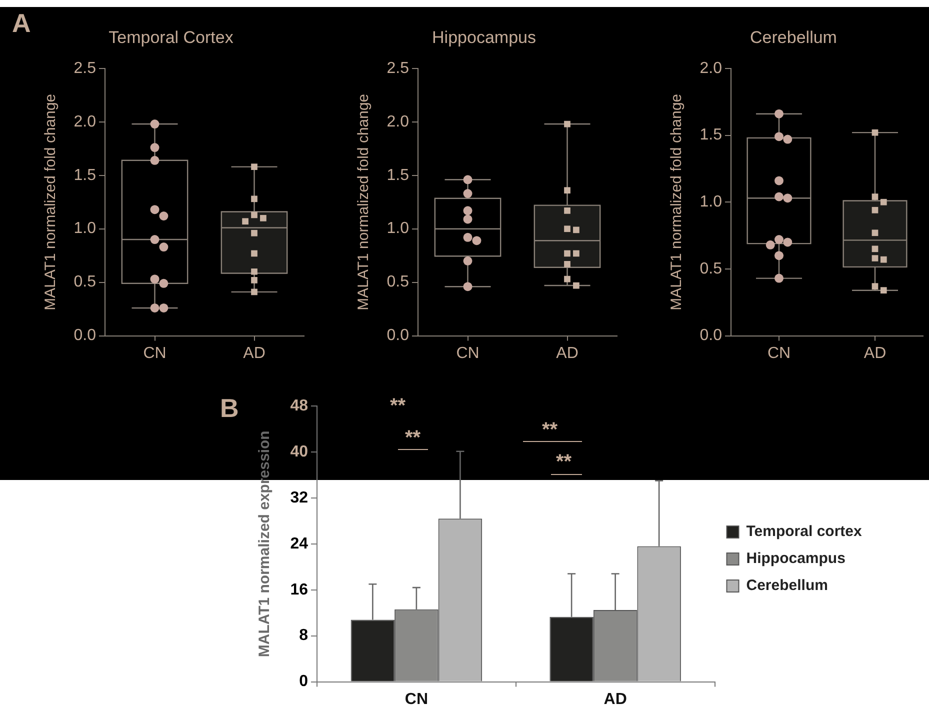 The width and height of the screenshot is (929, 714). What do you see at coordinates (303, 681) in the screenshot?
I see `y-tick-label: 0` at bounding box center [303, 681].